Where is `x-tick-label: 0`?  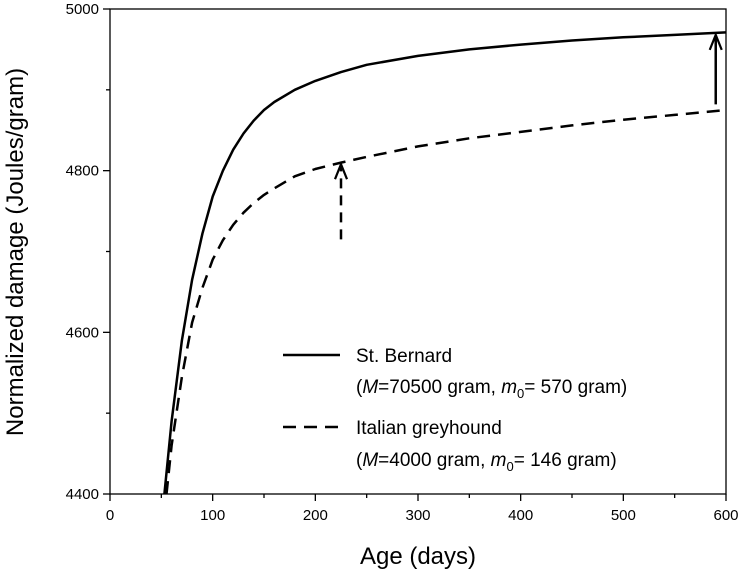
x-tick-label: 0 is located at coordinates (110, 515).